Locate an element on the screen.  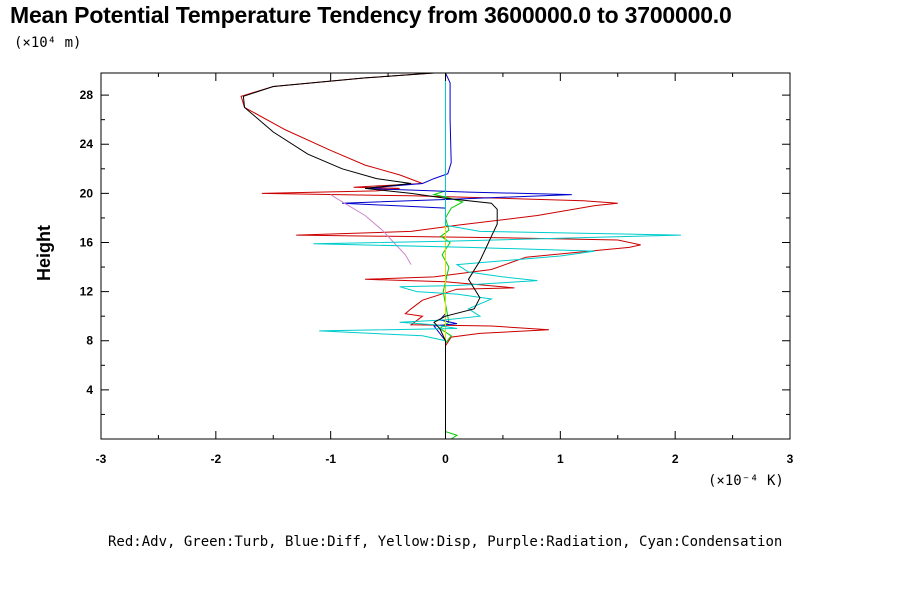
y-tick-label: 20 is located at coordinates (87, 193).